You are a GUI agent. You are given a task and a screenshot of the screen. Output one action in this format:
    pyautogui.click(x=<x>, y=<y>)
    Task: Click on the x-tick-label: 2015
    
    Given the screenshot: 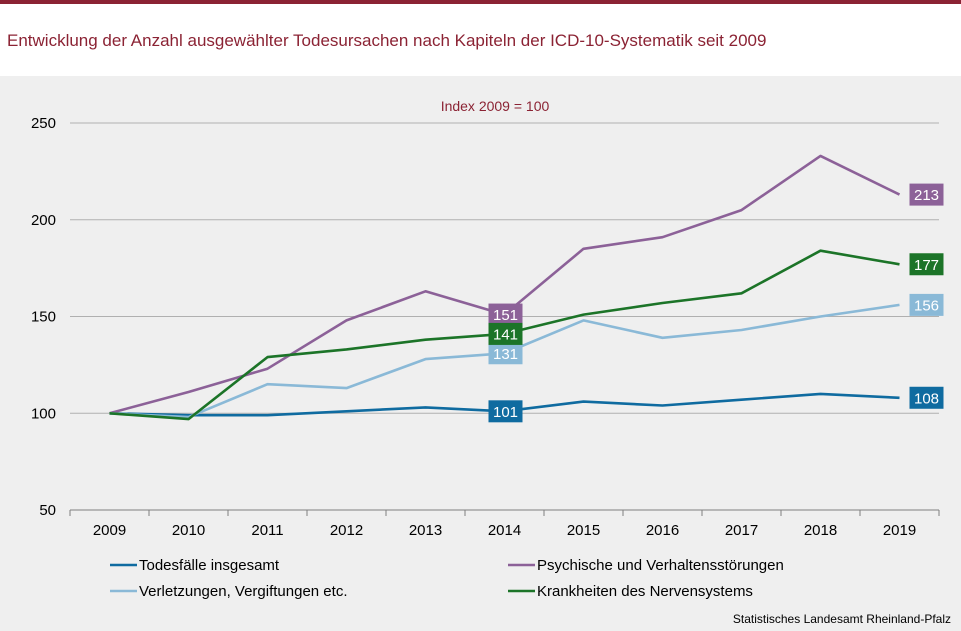 What is the action you would take?
    pyautogui.click(x=583, y=530)
    